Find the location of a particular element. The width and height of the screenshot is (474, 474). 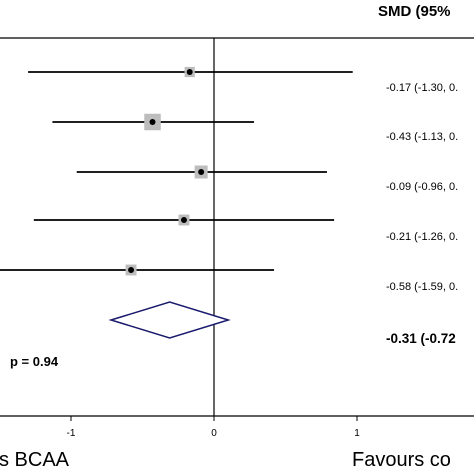

favours-right-label: Favours co is located at coordinates (401, 460).